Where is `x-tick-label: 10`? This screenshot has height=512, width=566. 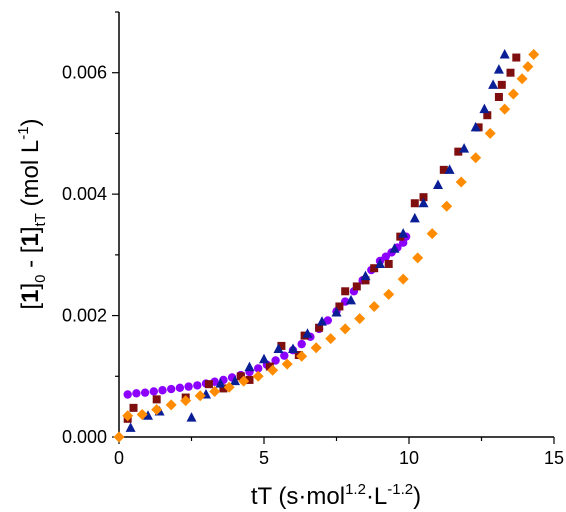
x-tick-label: 10 is located at coordinates (409, 458).